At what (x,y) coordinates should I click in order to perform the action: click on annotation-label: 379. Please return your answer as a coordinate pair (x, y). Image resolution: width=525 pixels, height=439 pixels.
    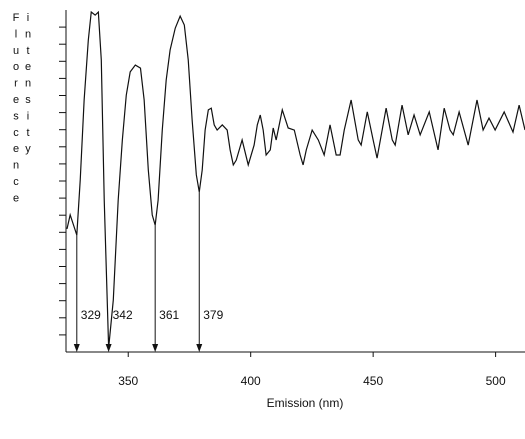
    Looking at the image, I should click on (213, 315).